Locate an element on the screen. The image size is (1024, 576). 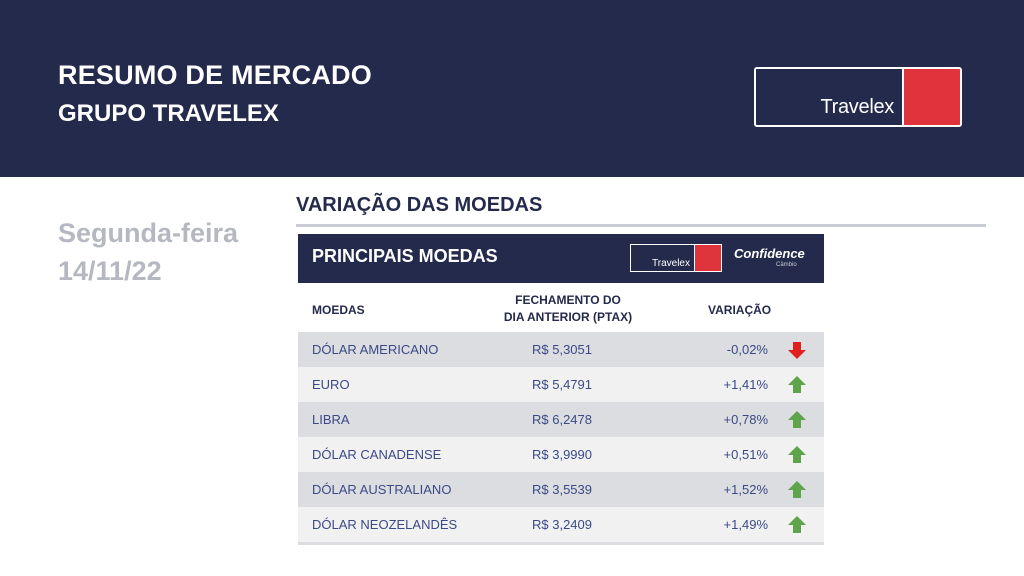
currency-price: R$ 5,3051 is located at coordinates (562, 349).